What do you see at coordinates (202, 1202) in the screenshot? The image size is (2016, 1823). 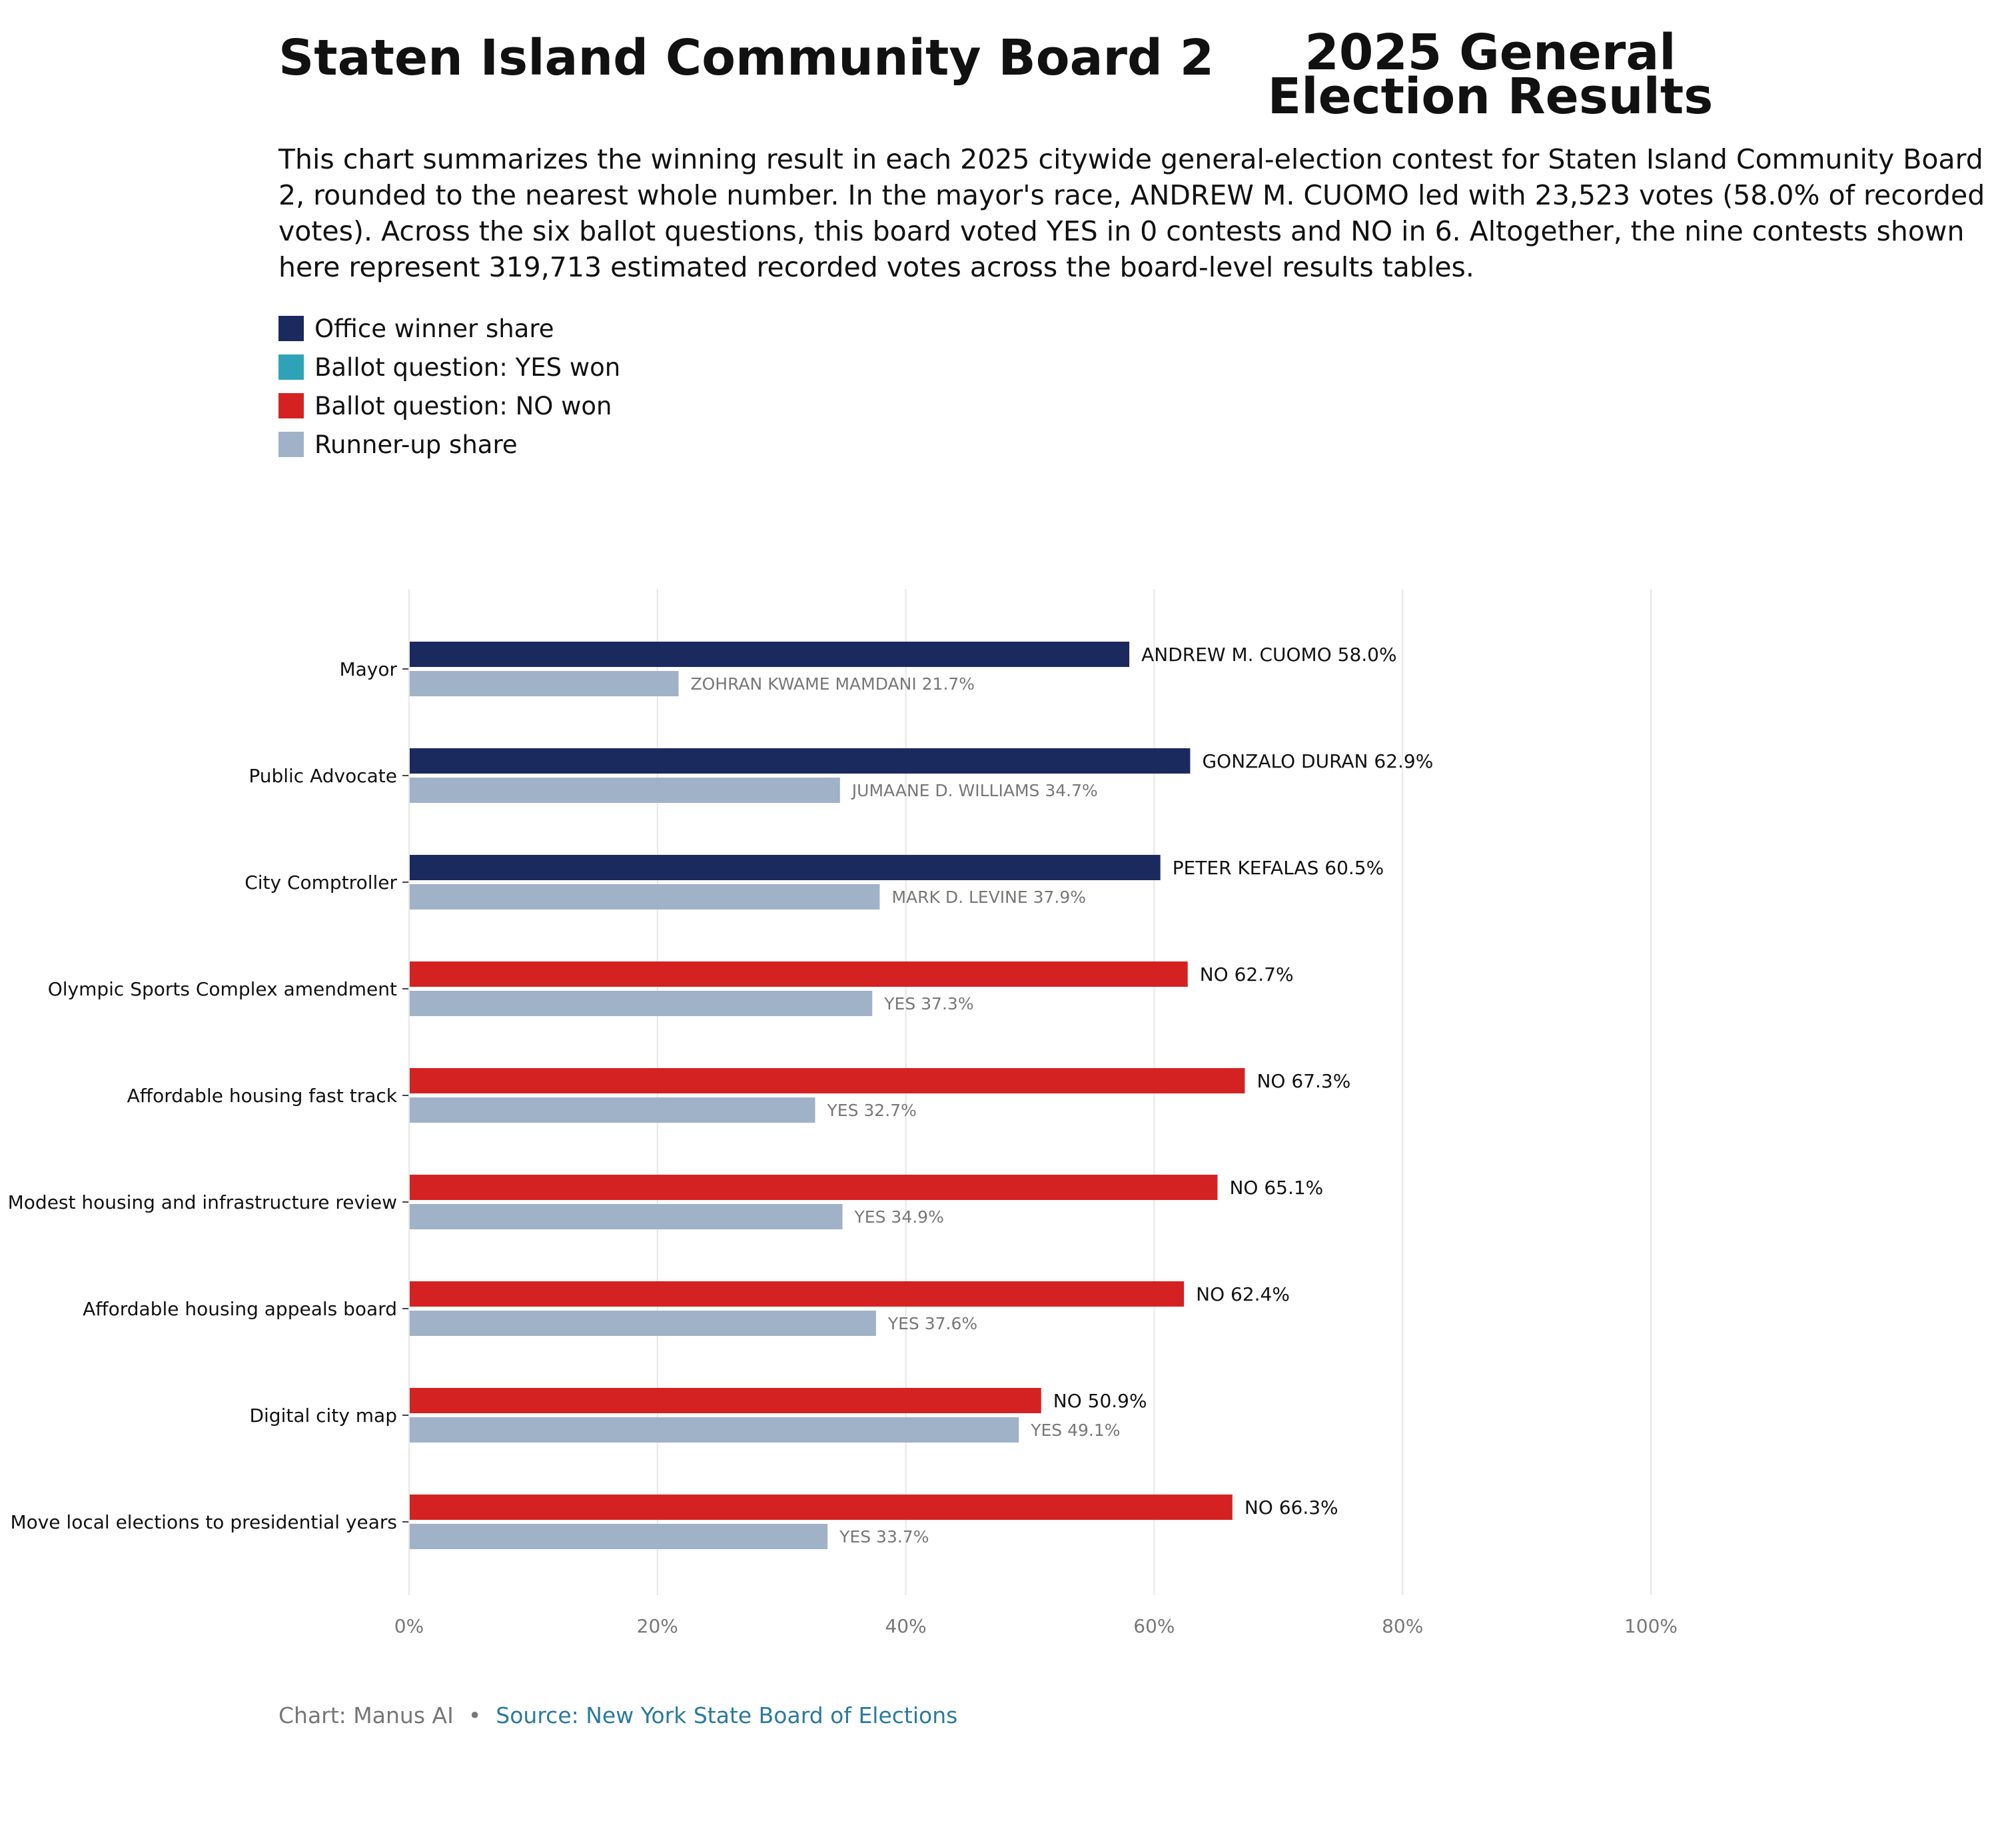 I see `y-category-label: Modest housing and infrastructure review` at bounding box center [202, 1202].